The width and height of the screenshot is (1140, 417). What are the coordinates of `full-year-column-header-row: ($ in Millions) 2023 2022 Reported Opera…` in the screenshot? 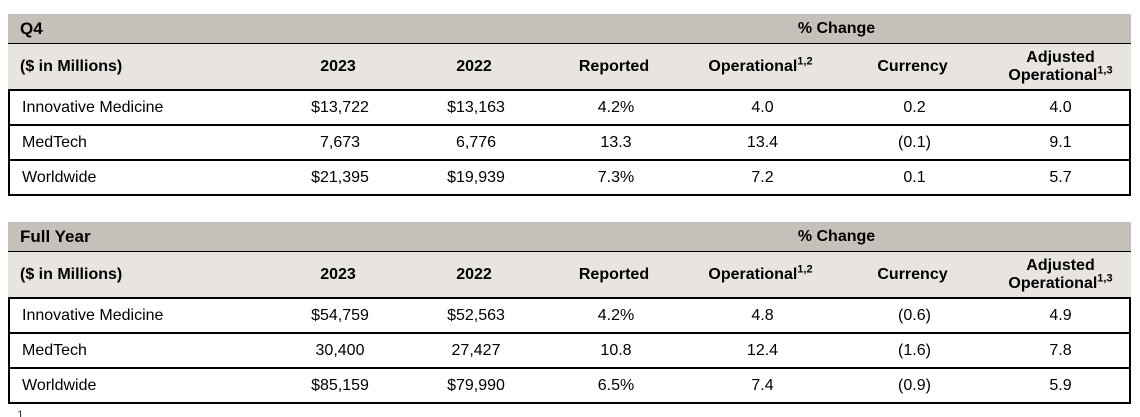 It's located at (569, 274).